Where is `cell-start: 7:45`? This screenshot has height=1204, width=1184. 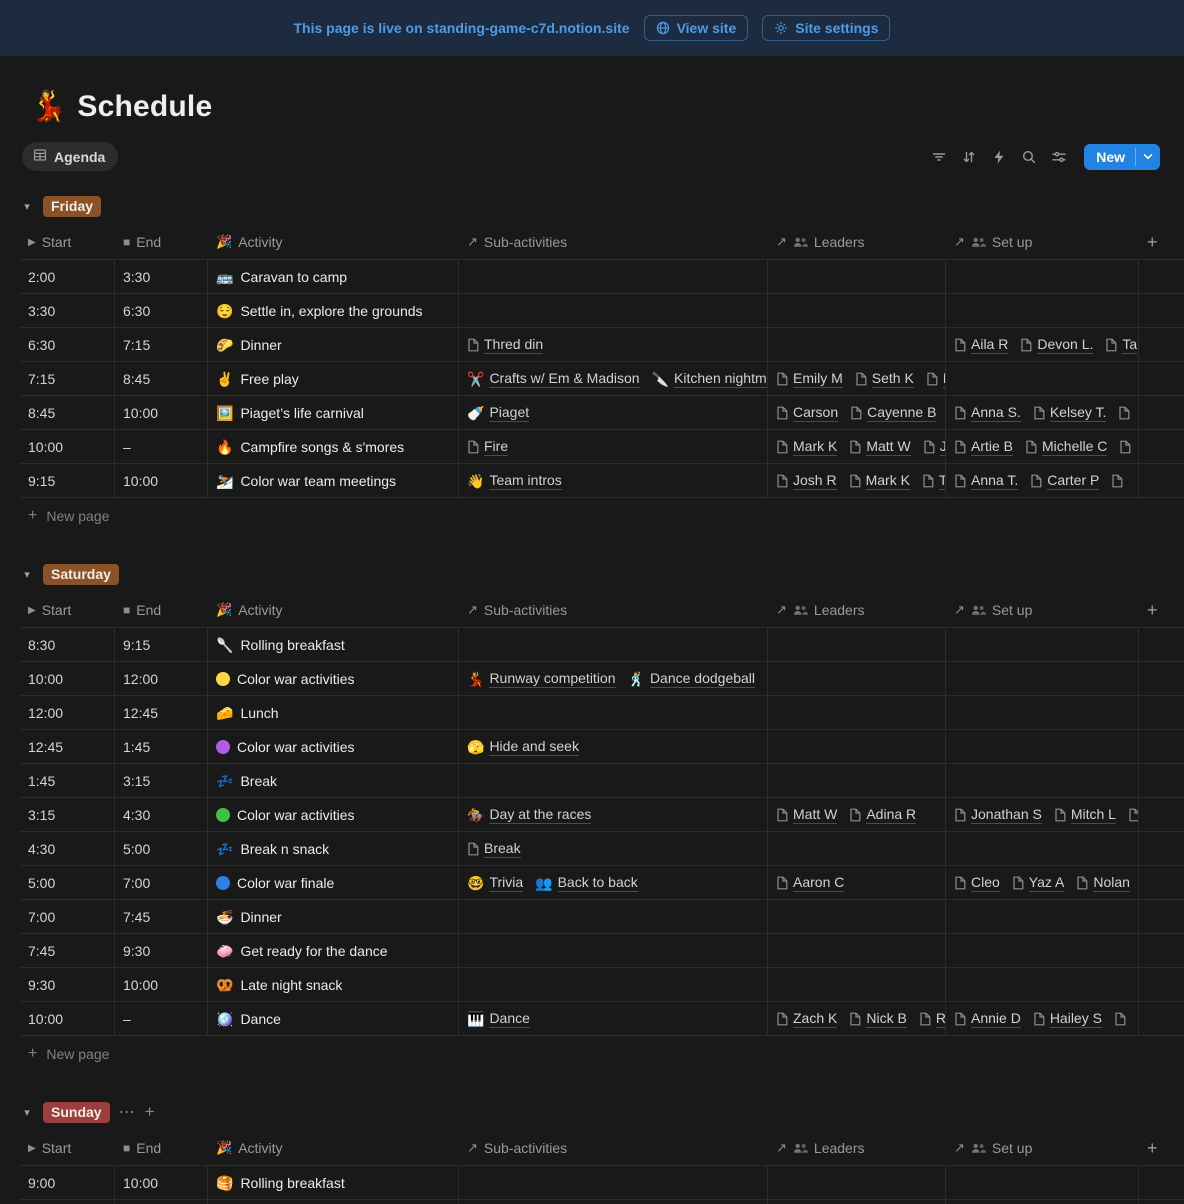 cell-start: 7:45 is located at coordinates (67, 950).